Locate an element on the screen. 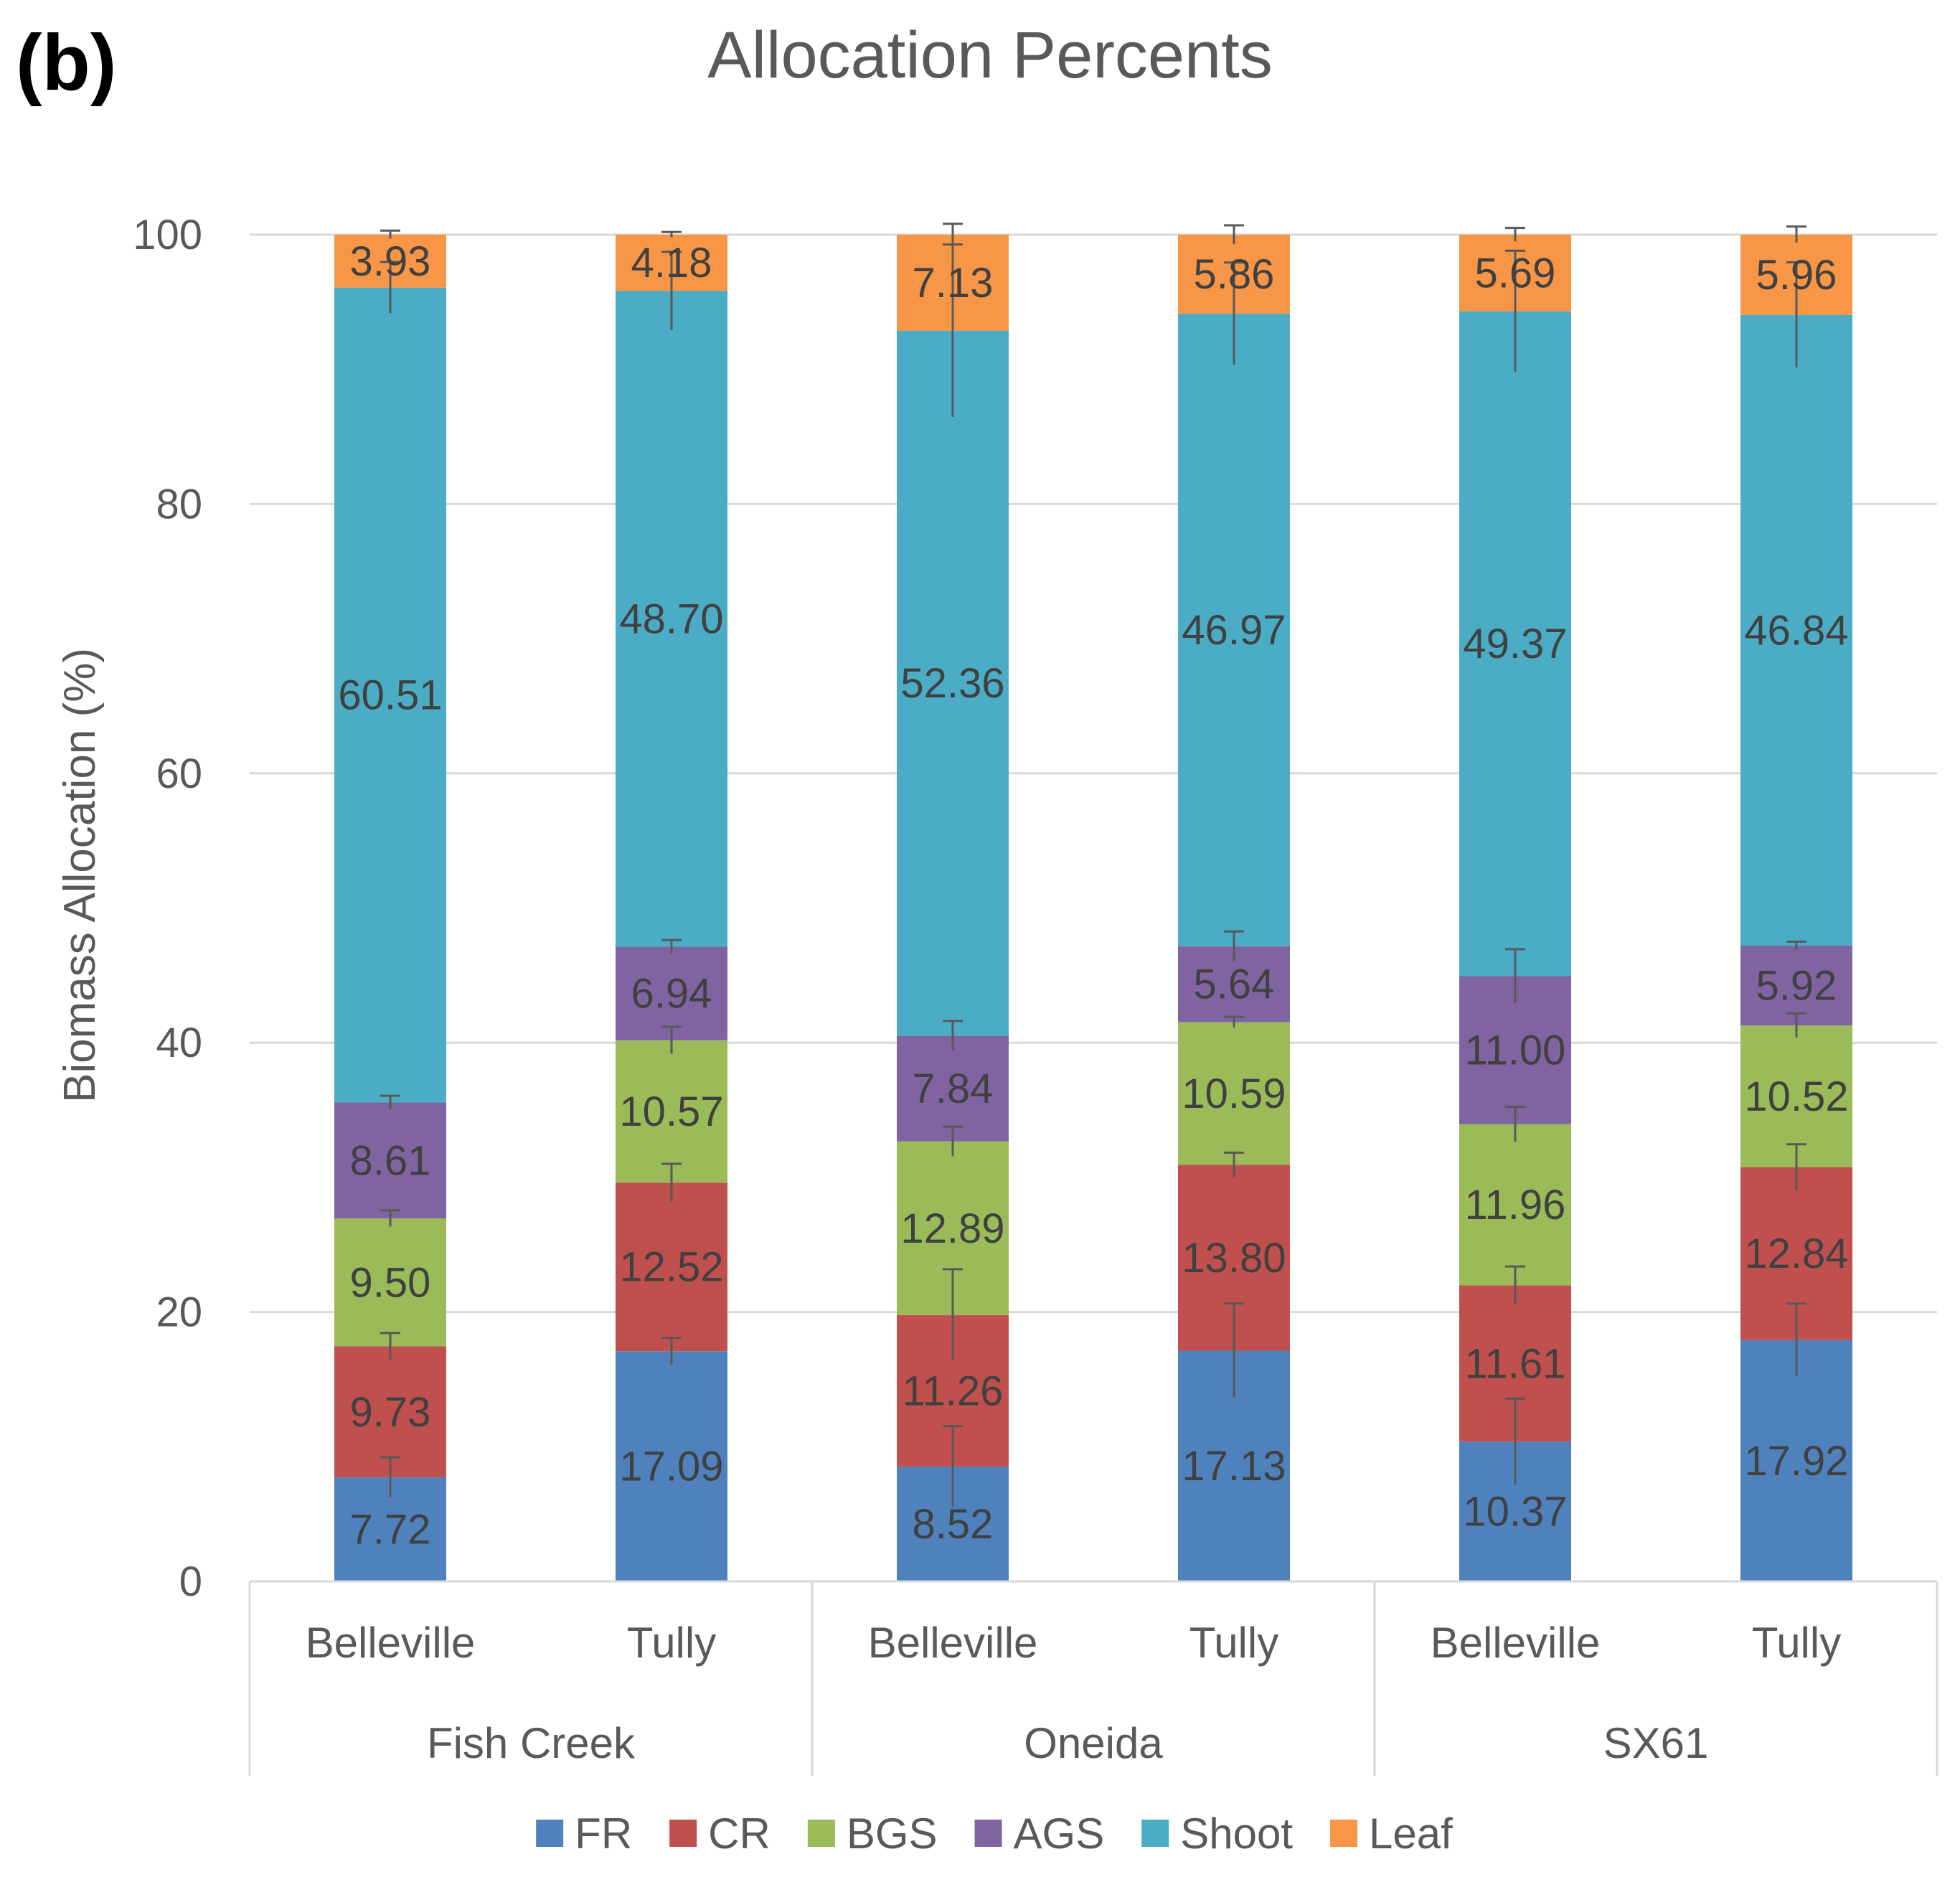  data-label: 49.37 is located at coordinates (1515, 644).